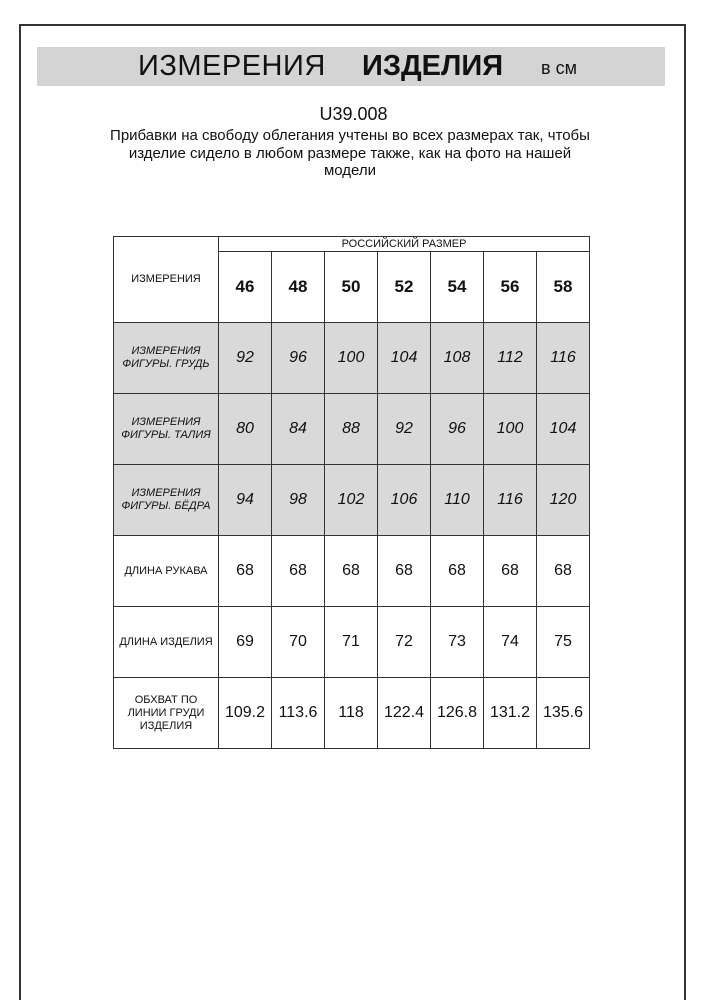  What do you see at coordinates (404, 244) in the screenshot?
I see `group-label: РОССИЙСКИЙ РАЗМЕР` at bounding box center [404, 244].